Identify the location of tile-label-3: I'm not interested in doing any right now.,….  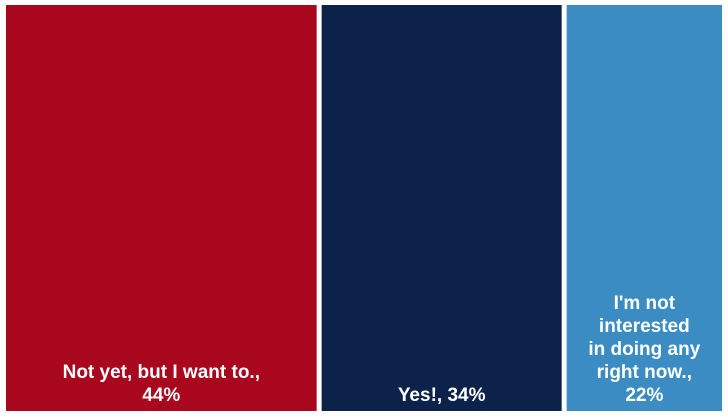
(644, 349).